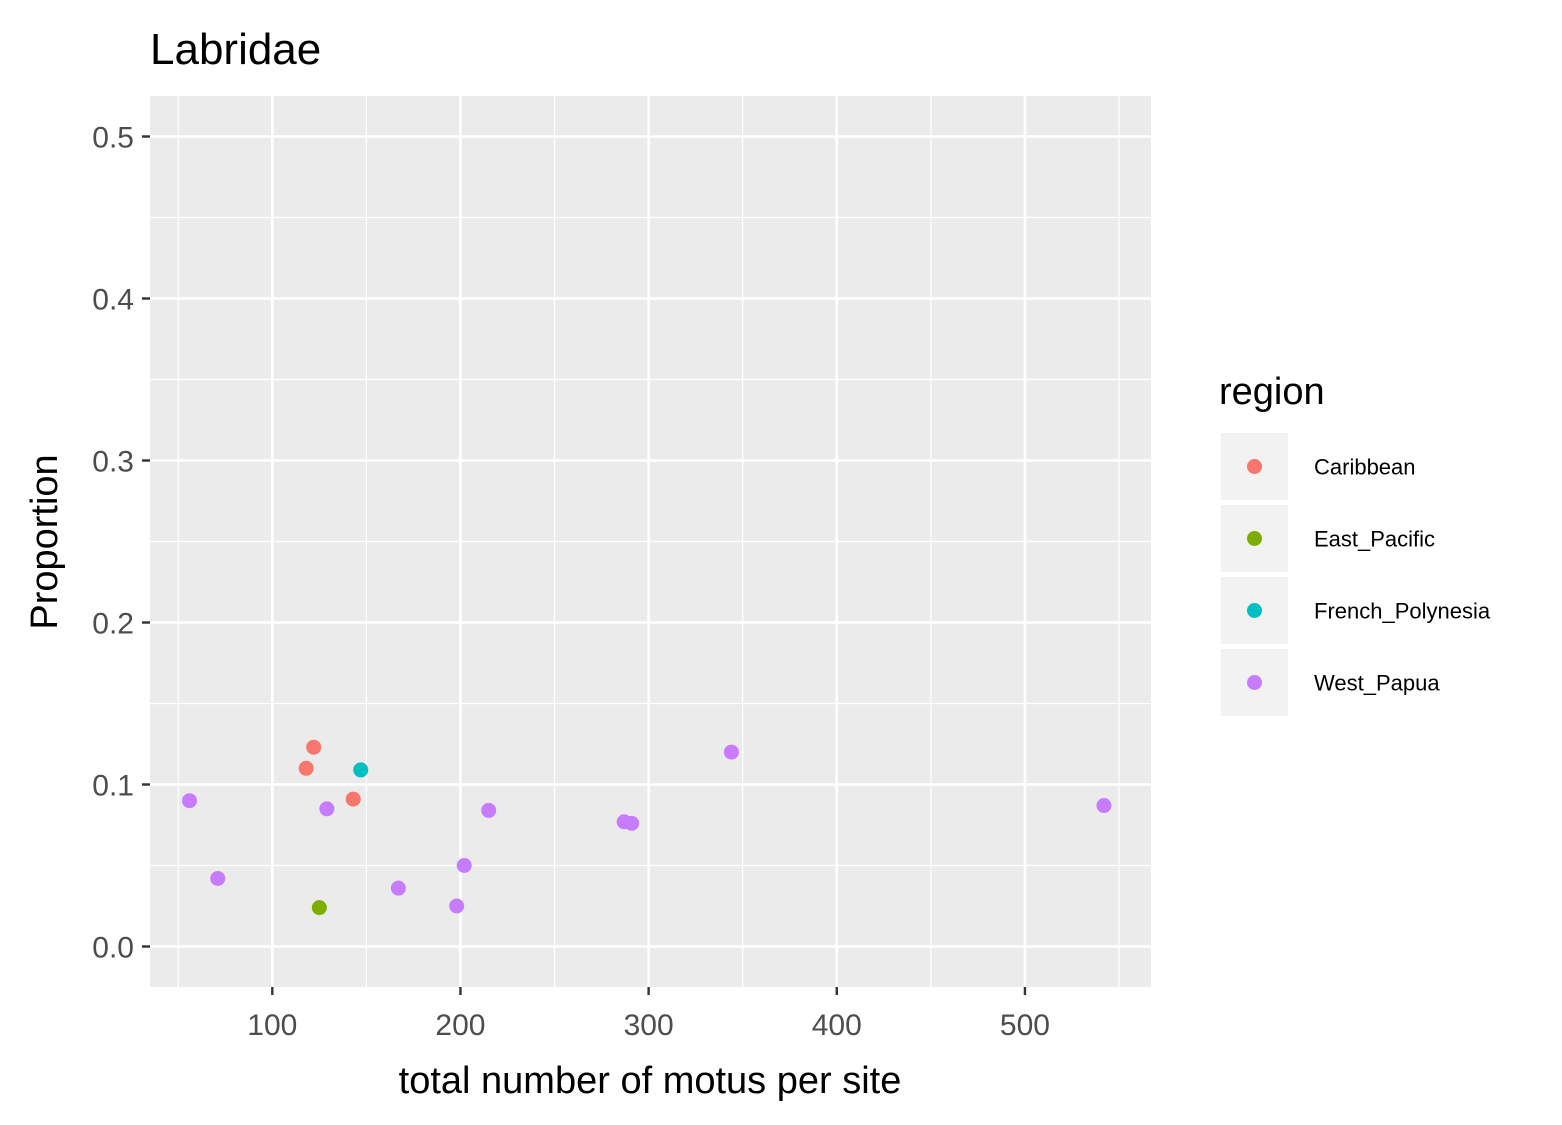 This screenshot has height=1125, width=1562. I want to click on y-tick-label: 0.4, so click(113, 300).